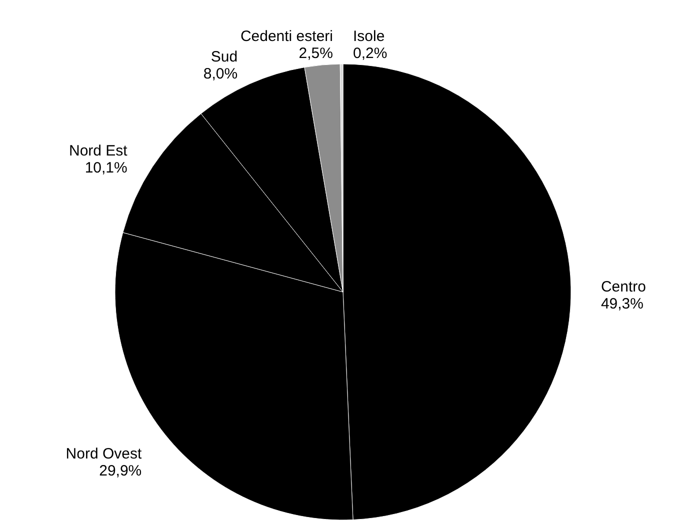 Image resolution: width=690 pixels, height=522 pixels. Describe the element at coordinates (622, 303) in the screenshot. I see `data-label: 49,3%` at that location.